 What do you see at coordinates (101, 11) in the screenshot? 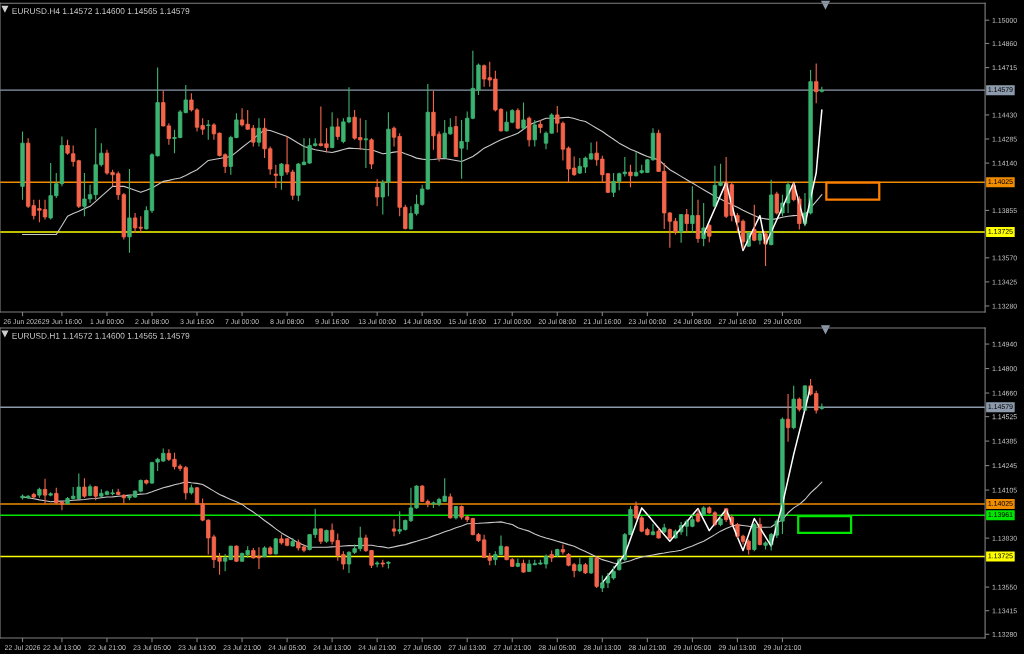
I see `chart-title: EURUSD.H4 1.14572 1.14600 1.14565 1.14579` at bounding box center [101, 11].